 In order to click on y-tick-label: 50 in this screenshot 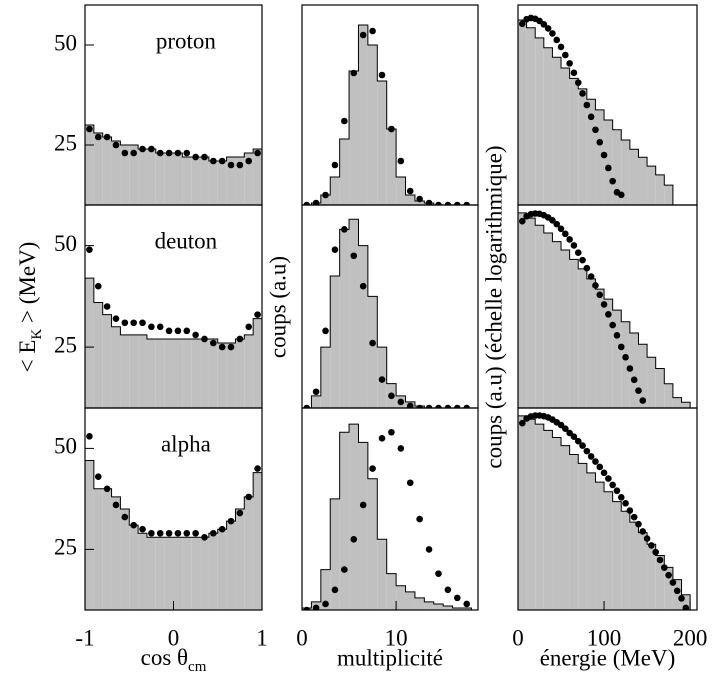, I will do `click(65, 446)`.